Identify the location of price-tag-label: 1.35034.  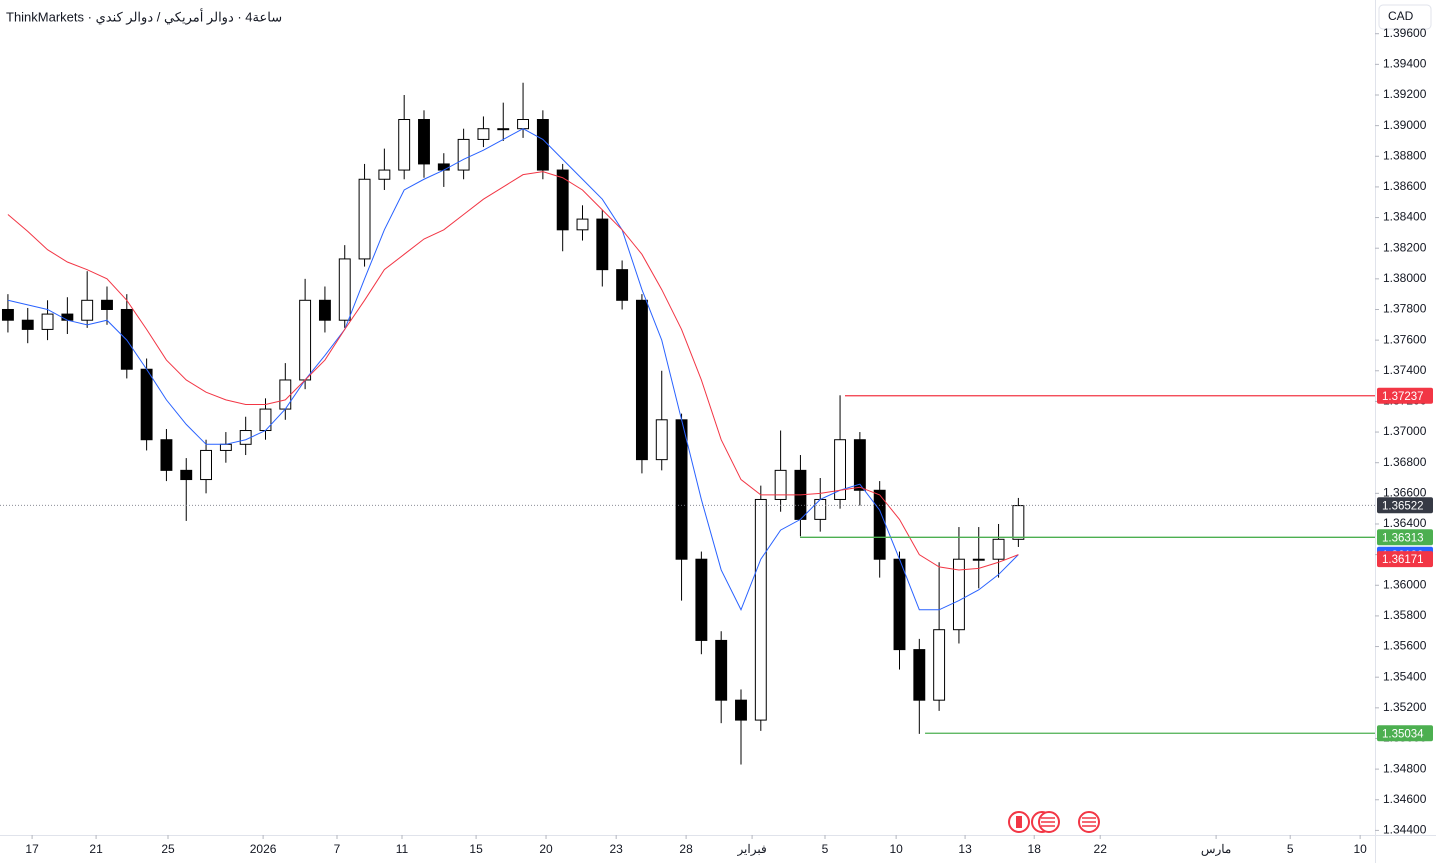
(1403, 734).